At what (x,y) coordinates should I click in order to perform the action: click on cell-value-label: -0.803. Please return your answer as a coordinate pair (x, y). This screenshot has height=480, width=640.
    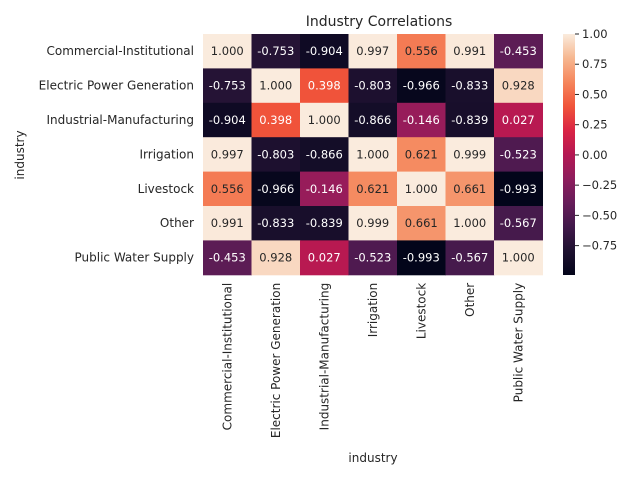
    Looking at the image, I should click on (275, 154).